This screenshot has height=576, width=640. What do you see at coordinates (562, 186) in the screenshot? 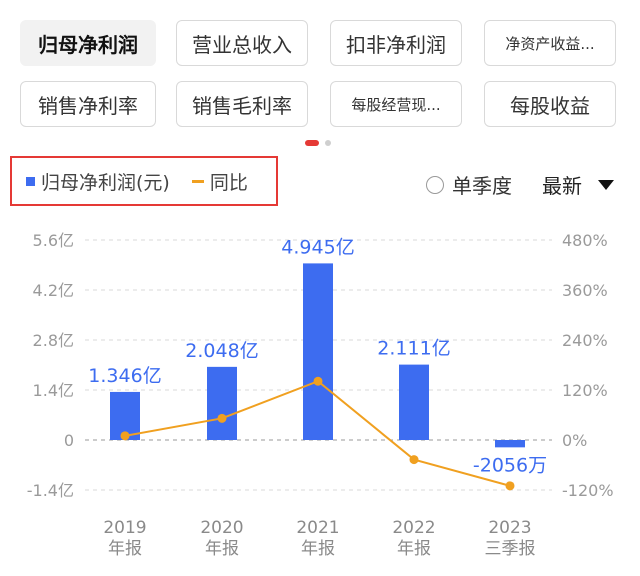
I see `period-dropdown-label: 最新` at bounding box center [562, 186].